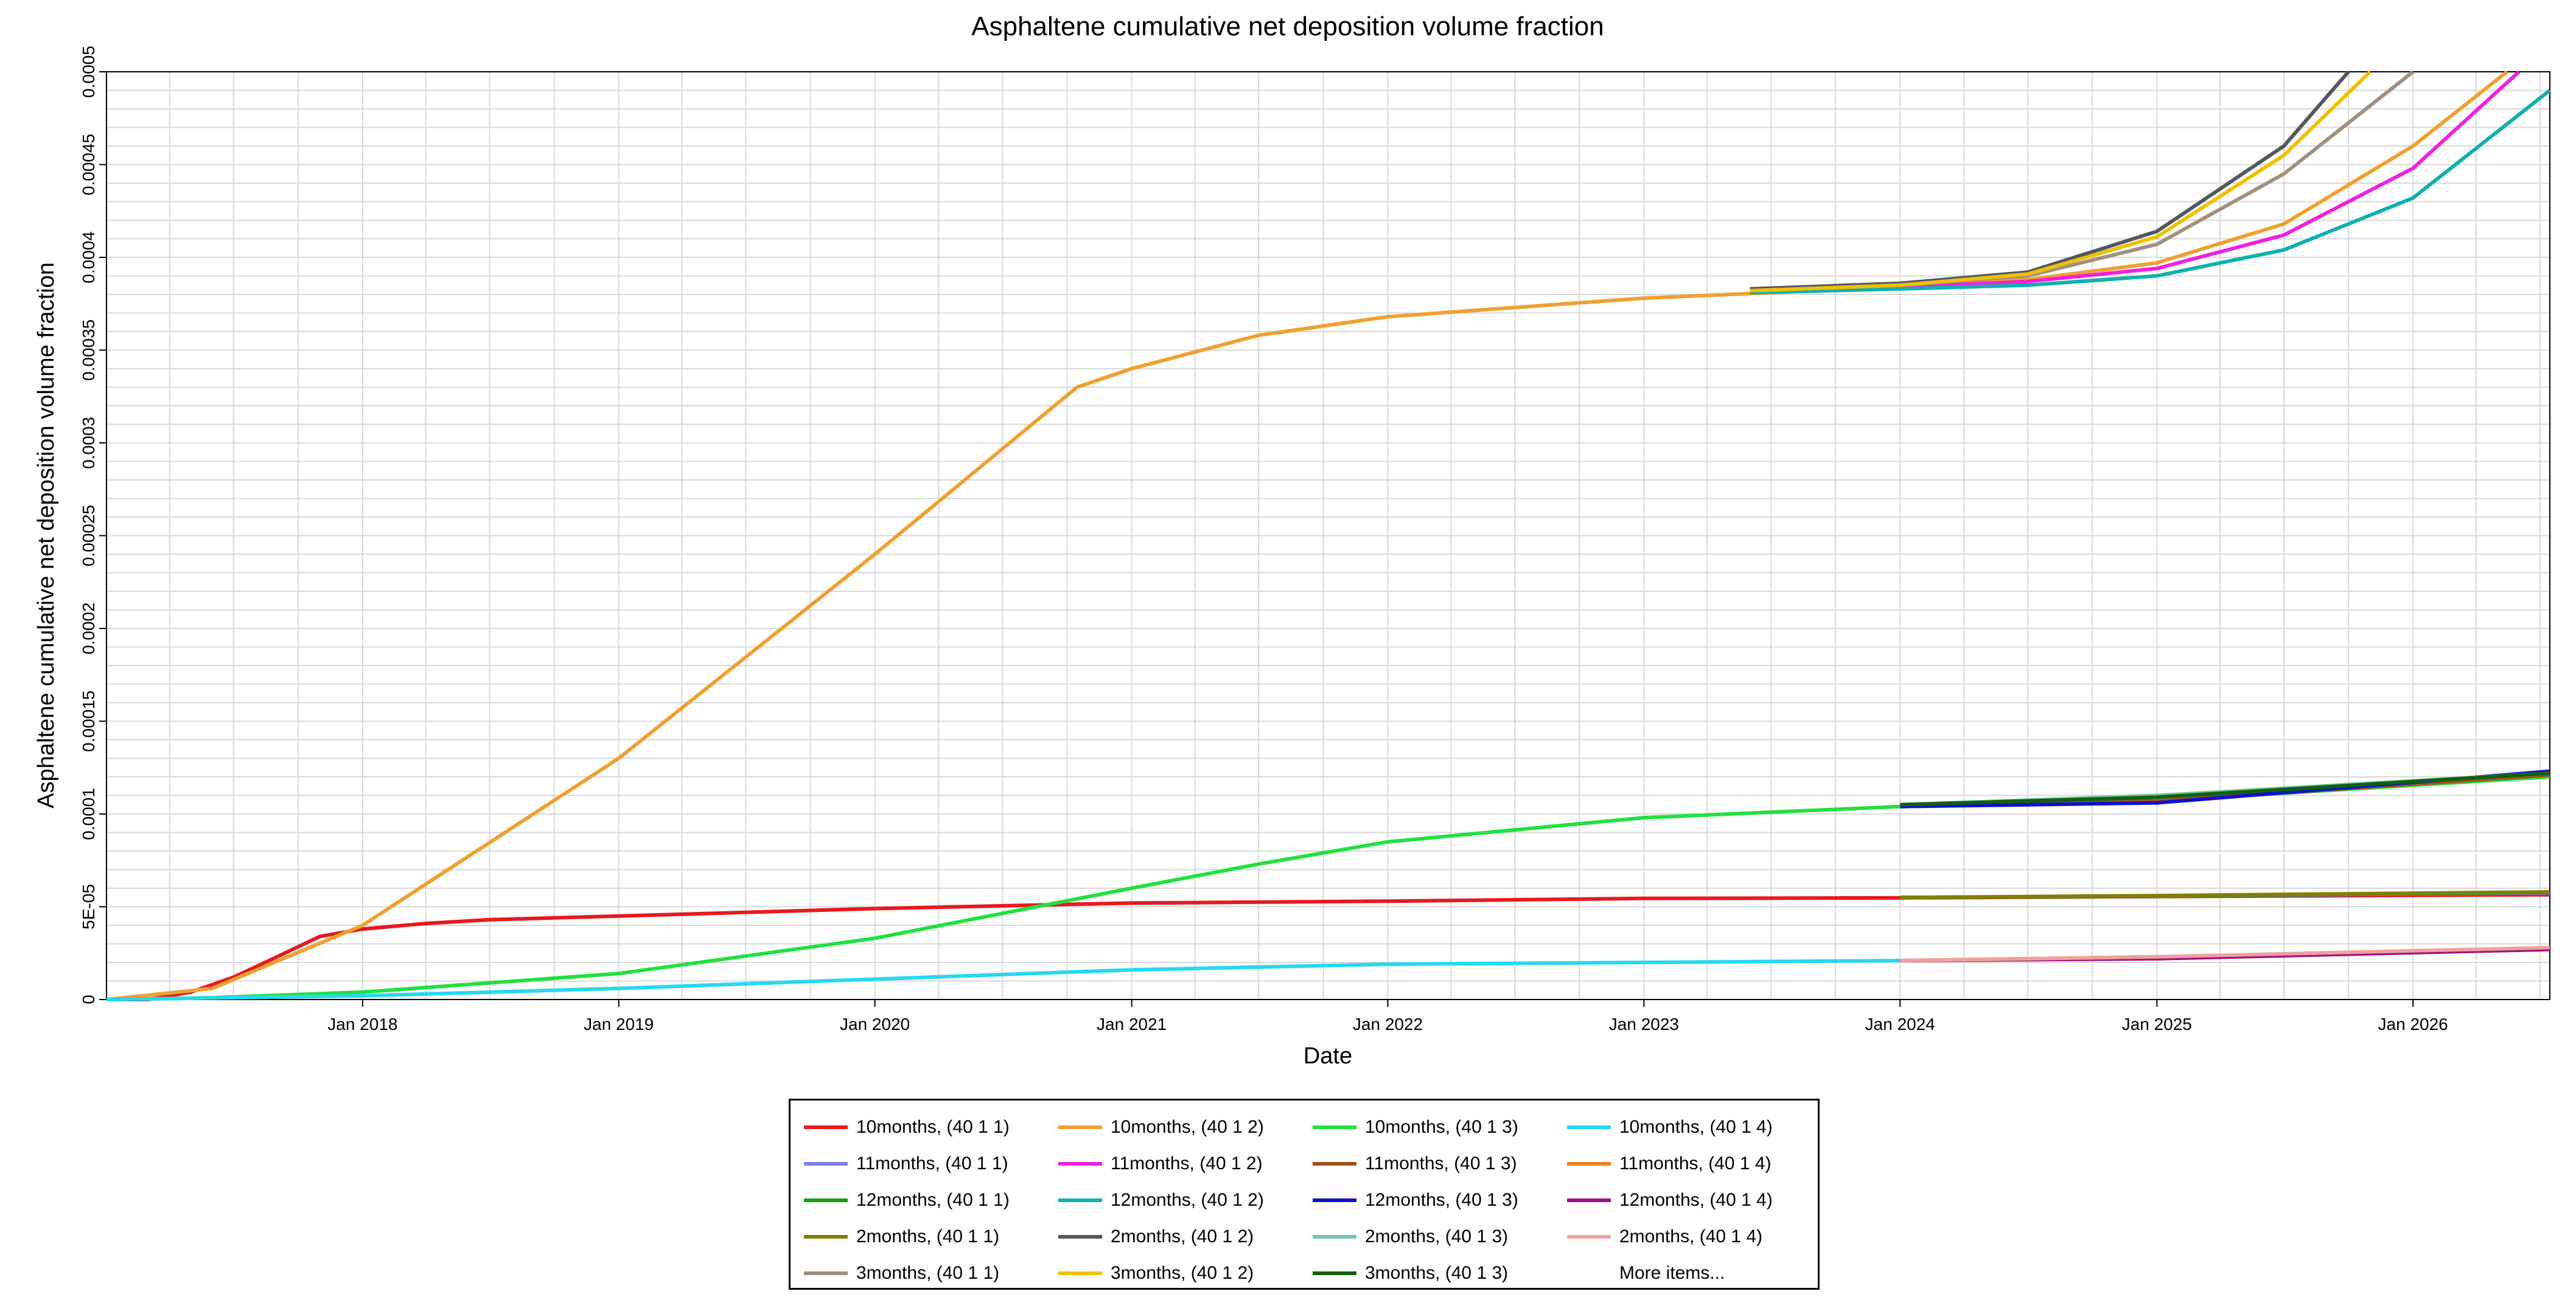 This screenshot has width=2576, height=1311. What do you see at coordinates (1388, 1024) in the screenshot?
I see `x-tick-label: Jan 2022` at bounding box center [1388, 1024].